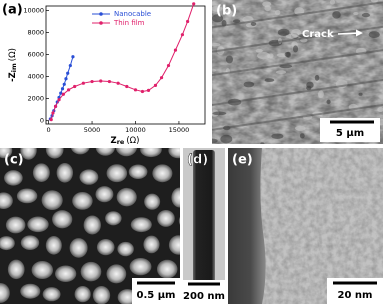 Image resolution: width=383 pixels, height=304 pixels. What do you see at coordinates (297, 63) in the screenshot?
I see `surface-streak` at bounding box center [297, 63].